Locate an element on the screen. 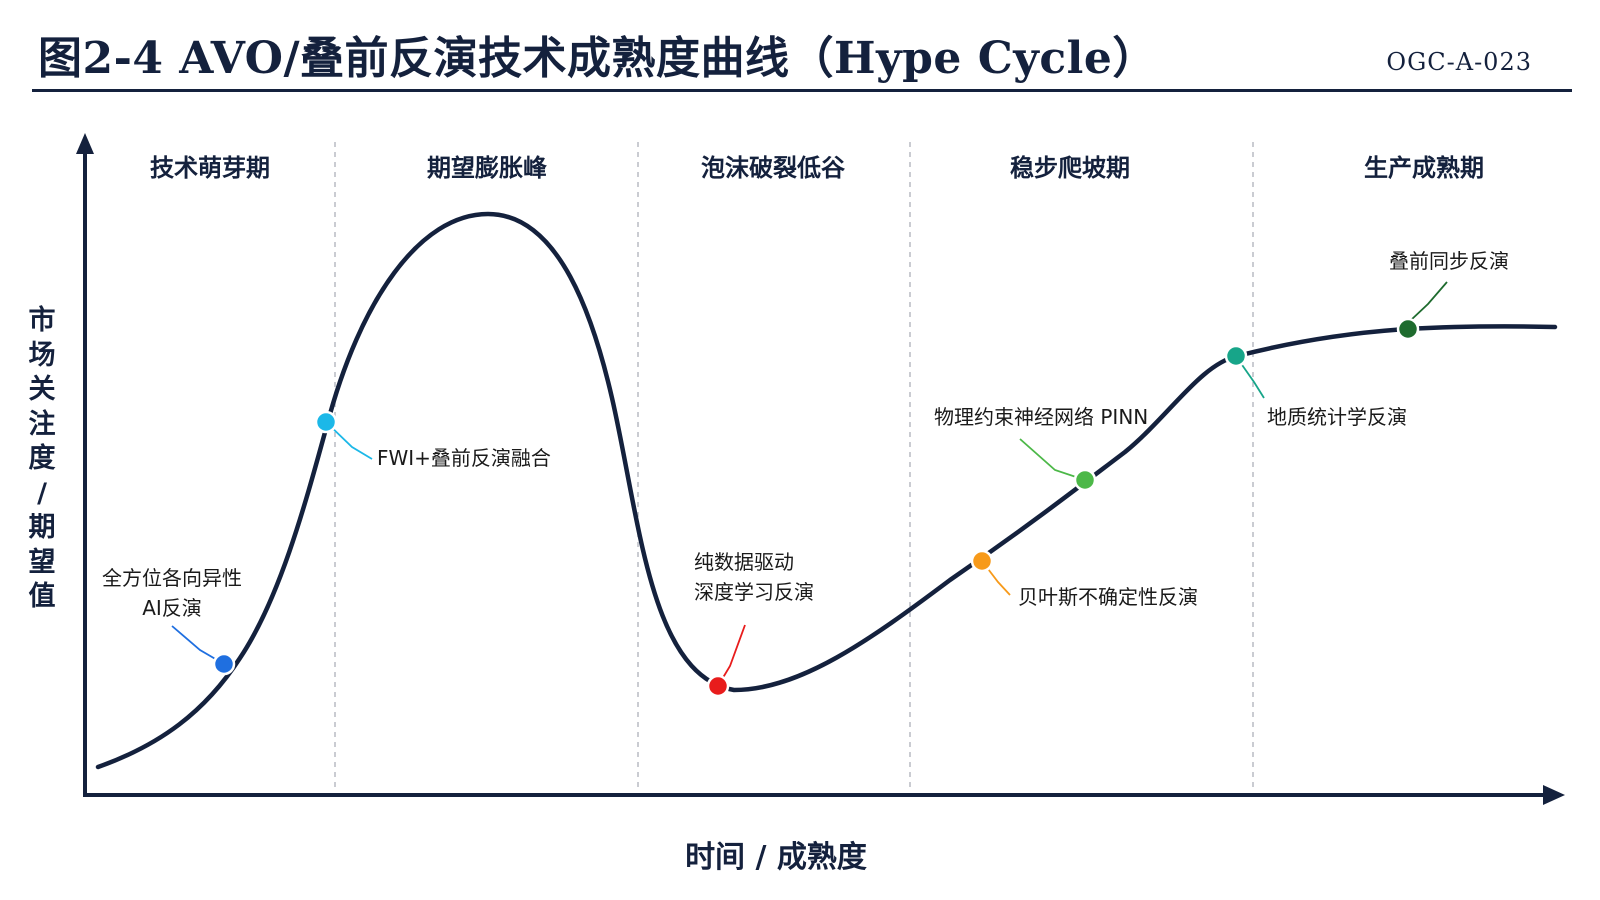  technology-label: 纯数据驱动 深度学习反演 is located at coordinates (754, 577).